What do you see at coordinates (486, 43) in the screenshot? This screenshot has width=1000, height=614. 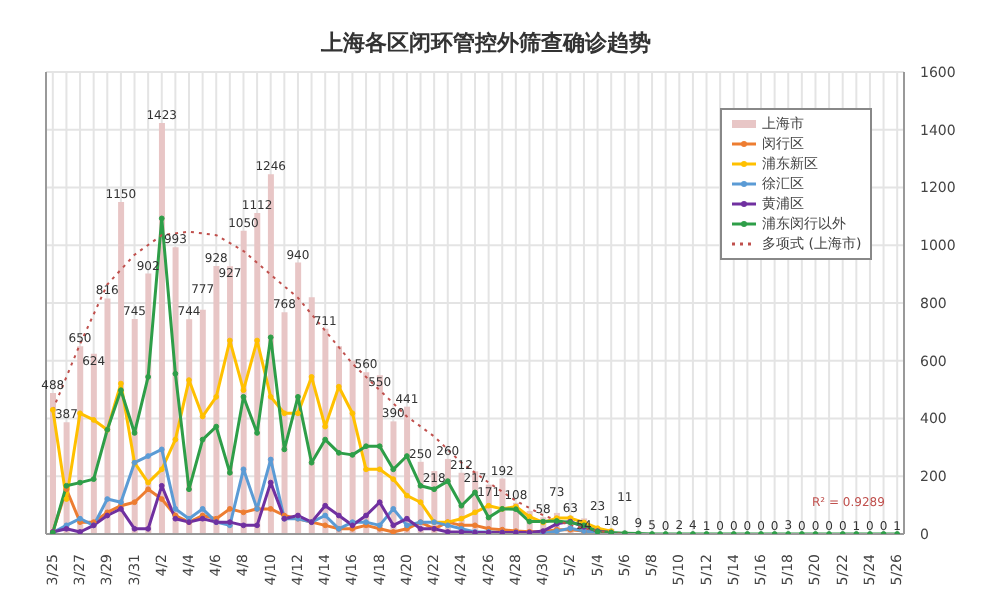 I see `chart-title: 上海各区闭环管控外筛查确诊趋势` at bounding box center [486, 43].